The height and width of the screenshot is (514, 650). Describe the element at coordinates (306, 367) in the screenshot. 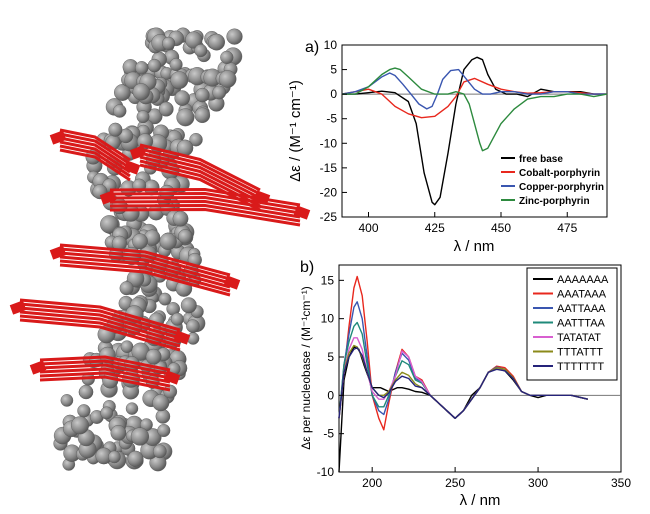

I see `y-axis-label-b: Δε per nucleobase / (M⁻¹cm⁻¹)` at that location.